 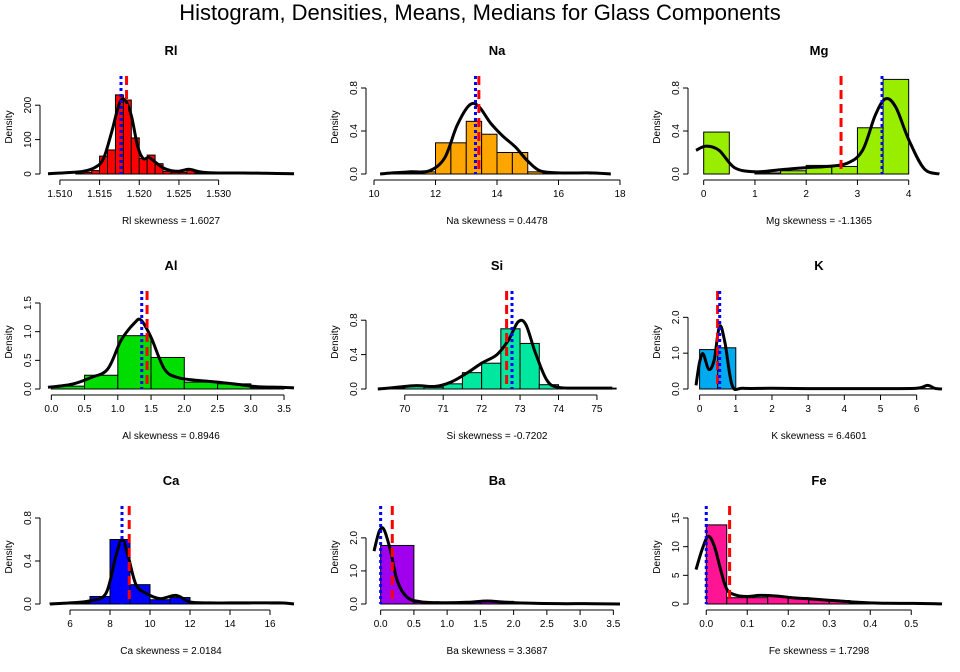 What do you see at coordinates (788, 624) in the screenshot?
I see `x-tick-label: 0.2` at bounding box center [788, 624].